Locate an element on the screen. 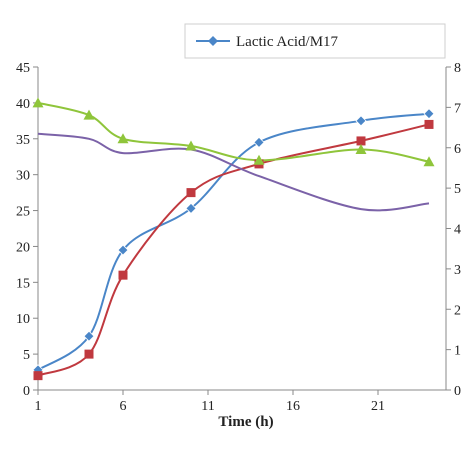  y-tick-label: 0 is located at coordinates (26, 391).